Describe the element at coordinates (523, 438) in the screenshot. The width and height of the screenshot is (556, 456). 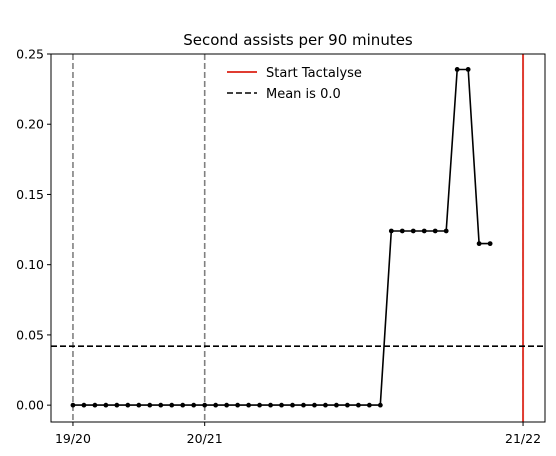
I see `x-tick-label: 21/22` at that location.